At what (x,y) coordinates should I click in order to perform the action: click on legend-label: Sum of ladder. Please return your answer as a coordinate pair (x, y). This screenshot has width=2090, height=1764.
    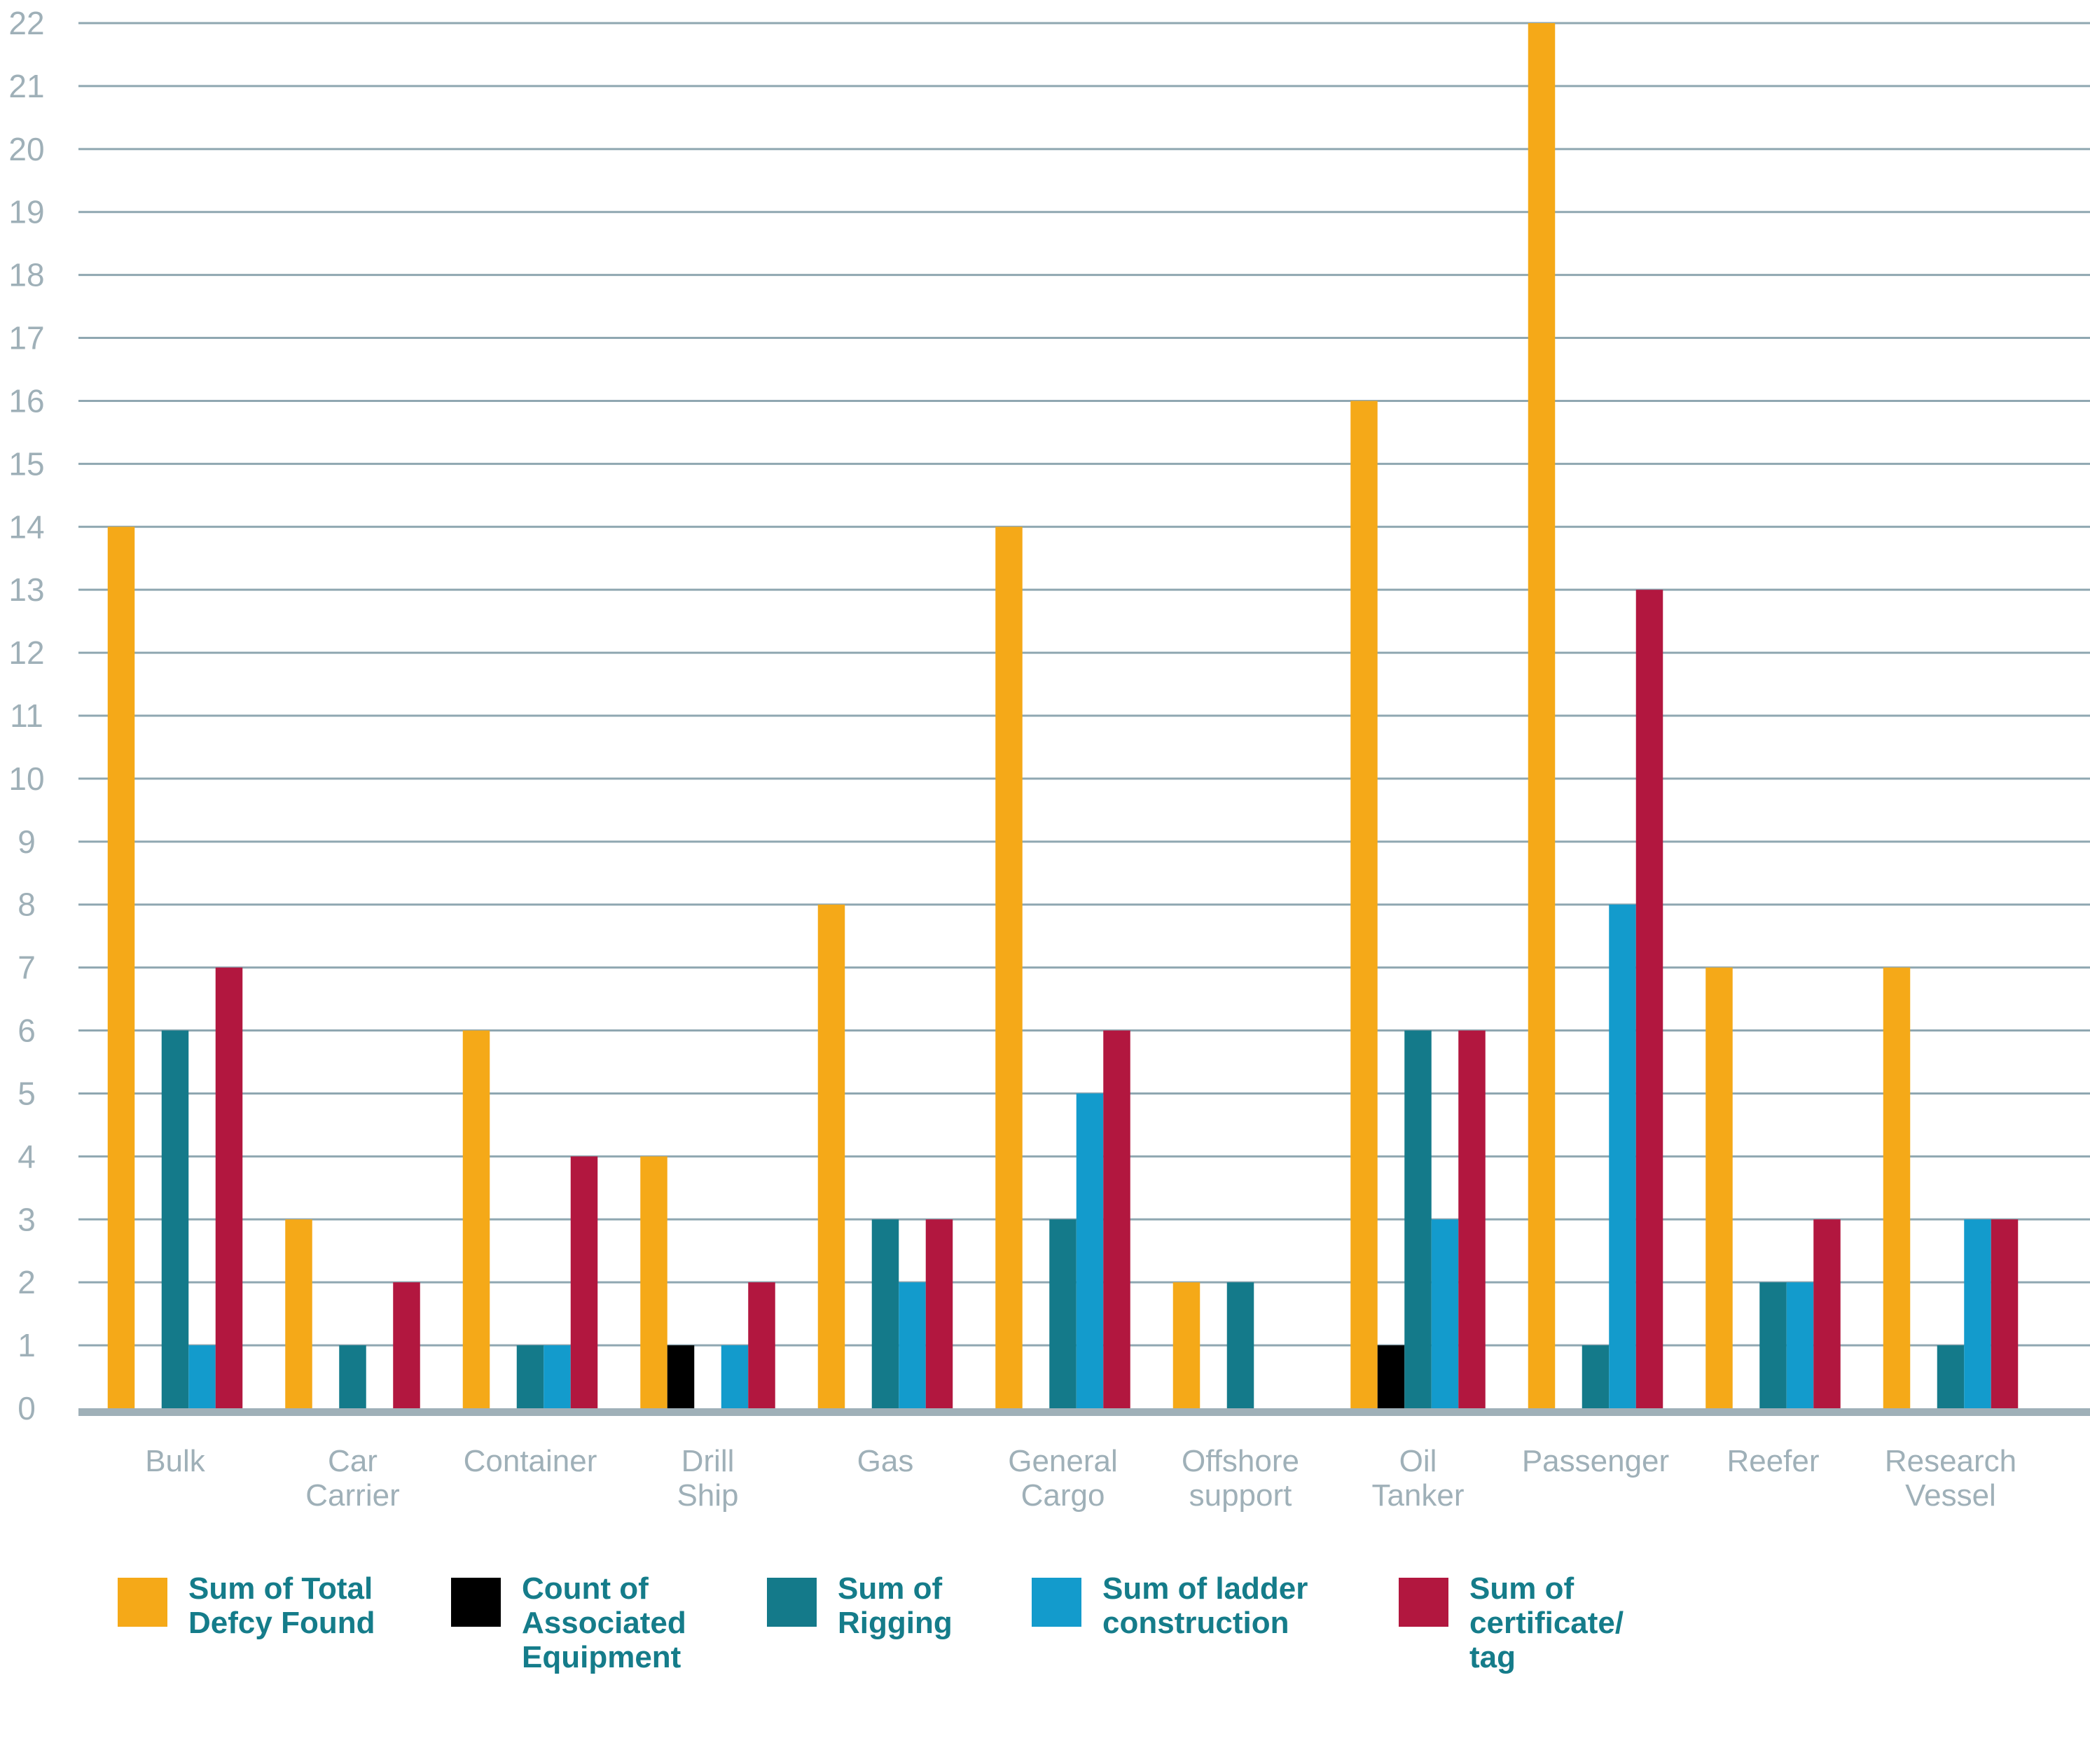
    Looking at the image, I should click on (1205, 1588).